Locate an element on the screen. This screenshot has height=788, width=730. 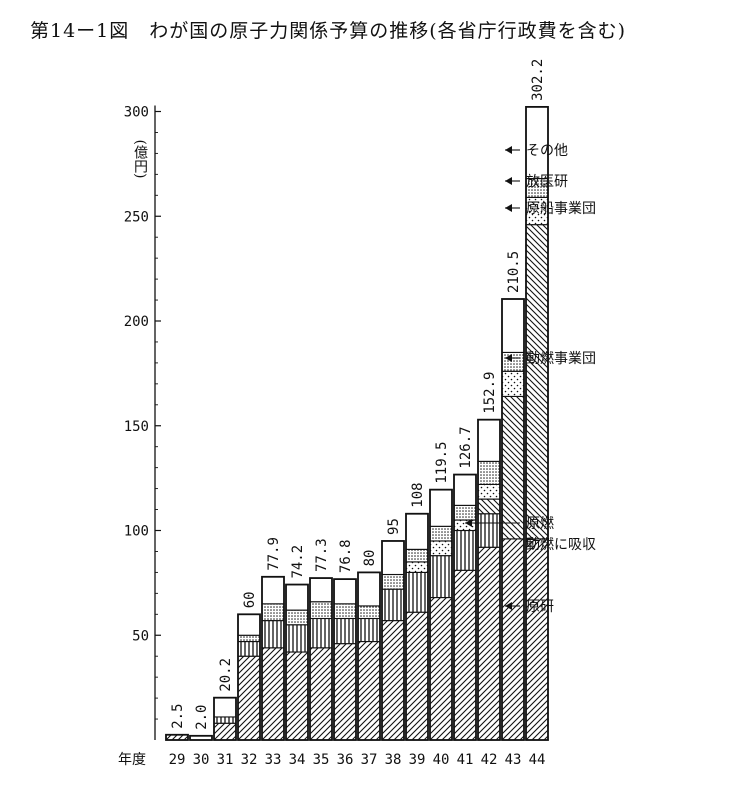
annotation-label: 原船事業団 is located at coordinates (561, 209).